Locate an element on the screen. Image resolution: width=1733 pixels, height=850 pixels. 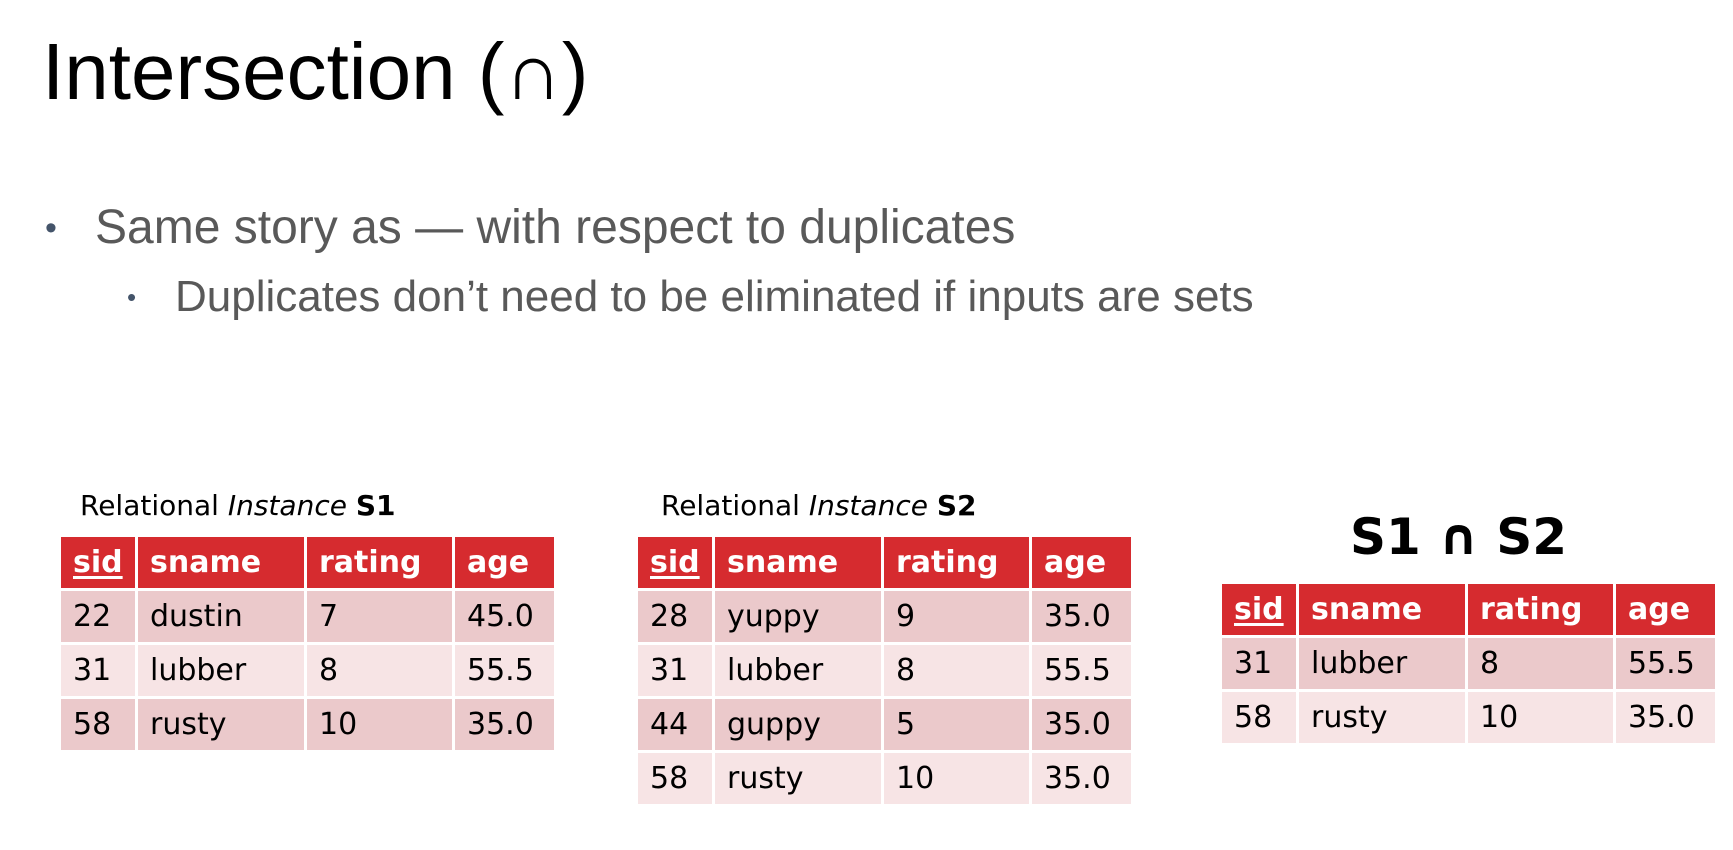
table-row: 22 dustin 7 45.0 is located at coordinates (307, 616).